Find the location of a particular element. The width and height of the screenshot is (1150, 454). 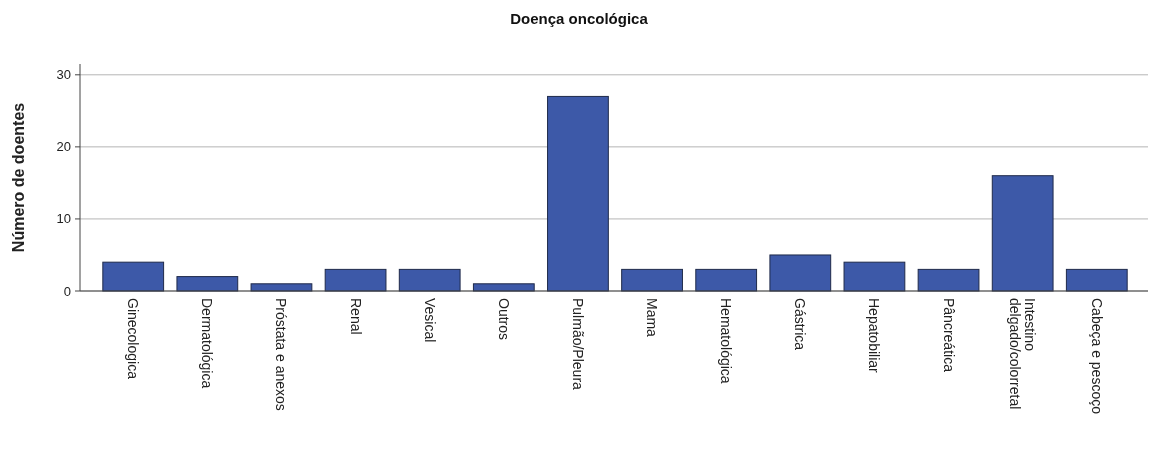

x-tick-label: Hepatobiliar is located at coordinates (874, 336).